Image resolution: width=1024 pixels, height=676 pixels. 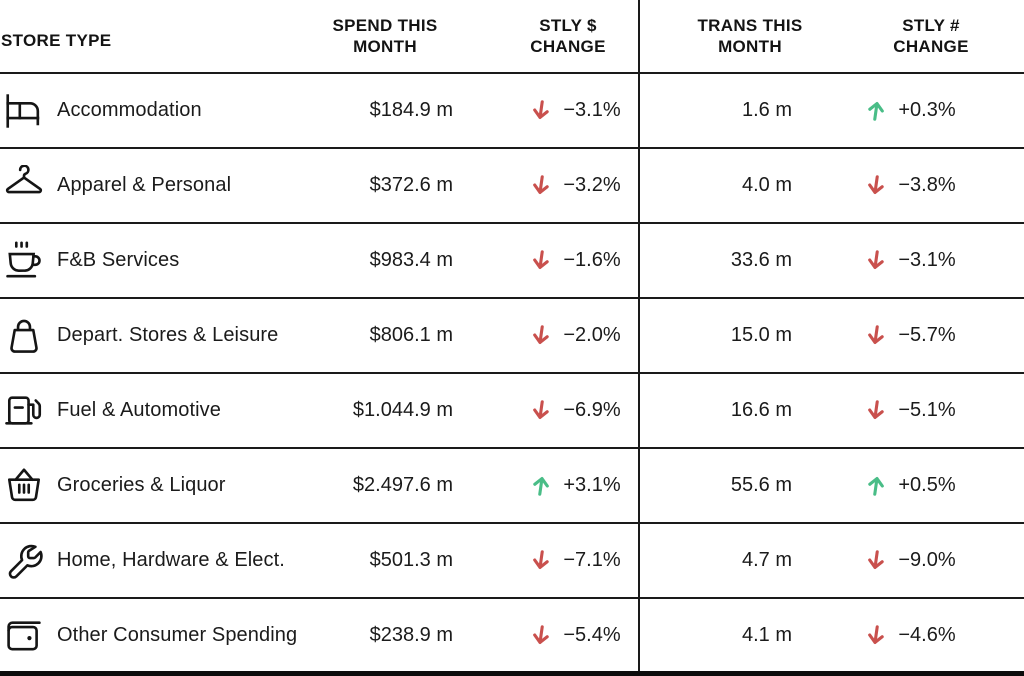 I want to click on spend-value: $1.044.9 m, so click(x=402, y=410).